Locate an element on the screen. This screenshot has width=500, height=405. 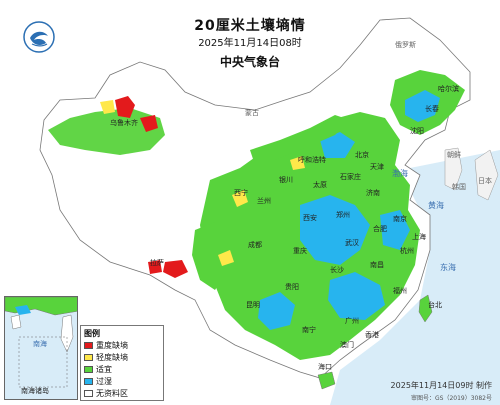
light-drought-north is located at coordinates (297, 163).